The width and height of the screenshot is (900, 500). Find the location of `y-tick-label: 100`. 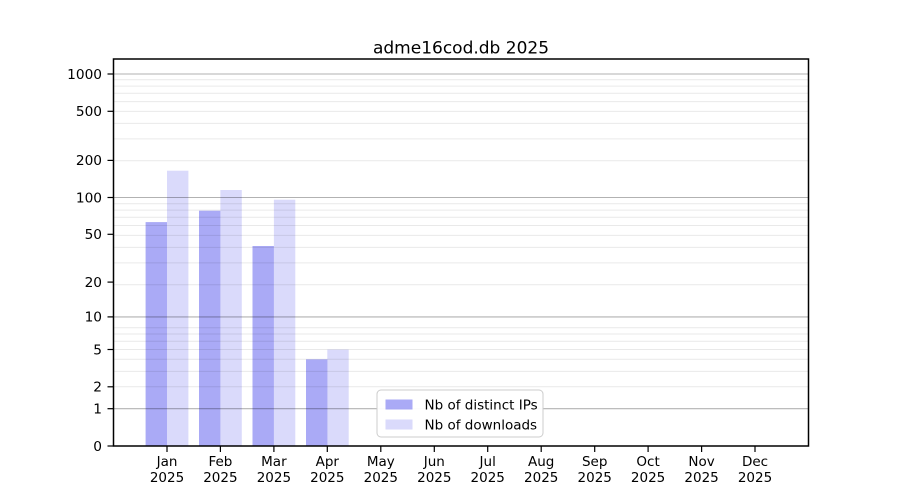

y-tick-label: 100 is located at coordinates (89, 198).